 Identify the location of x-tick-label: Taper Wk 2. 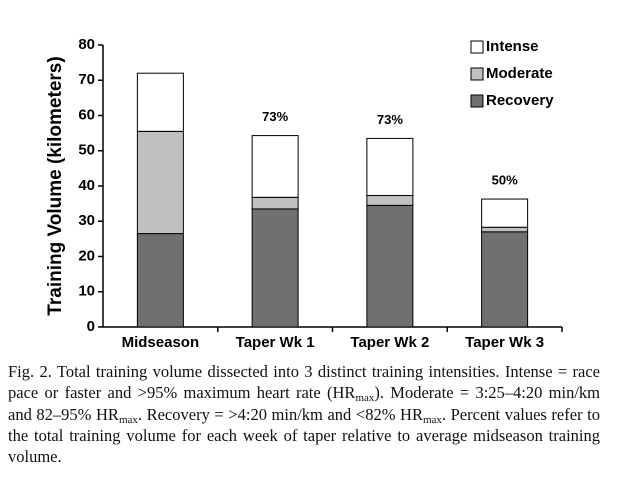
(389, 342).